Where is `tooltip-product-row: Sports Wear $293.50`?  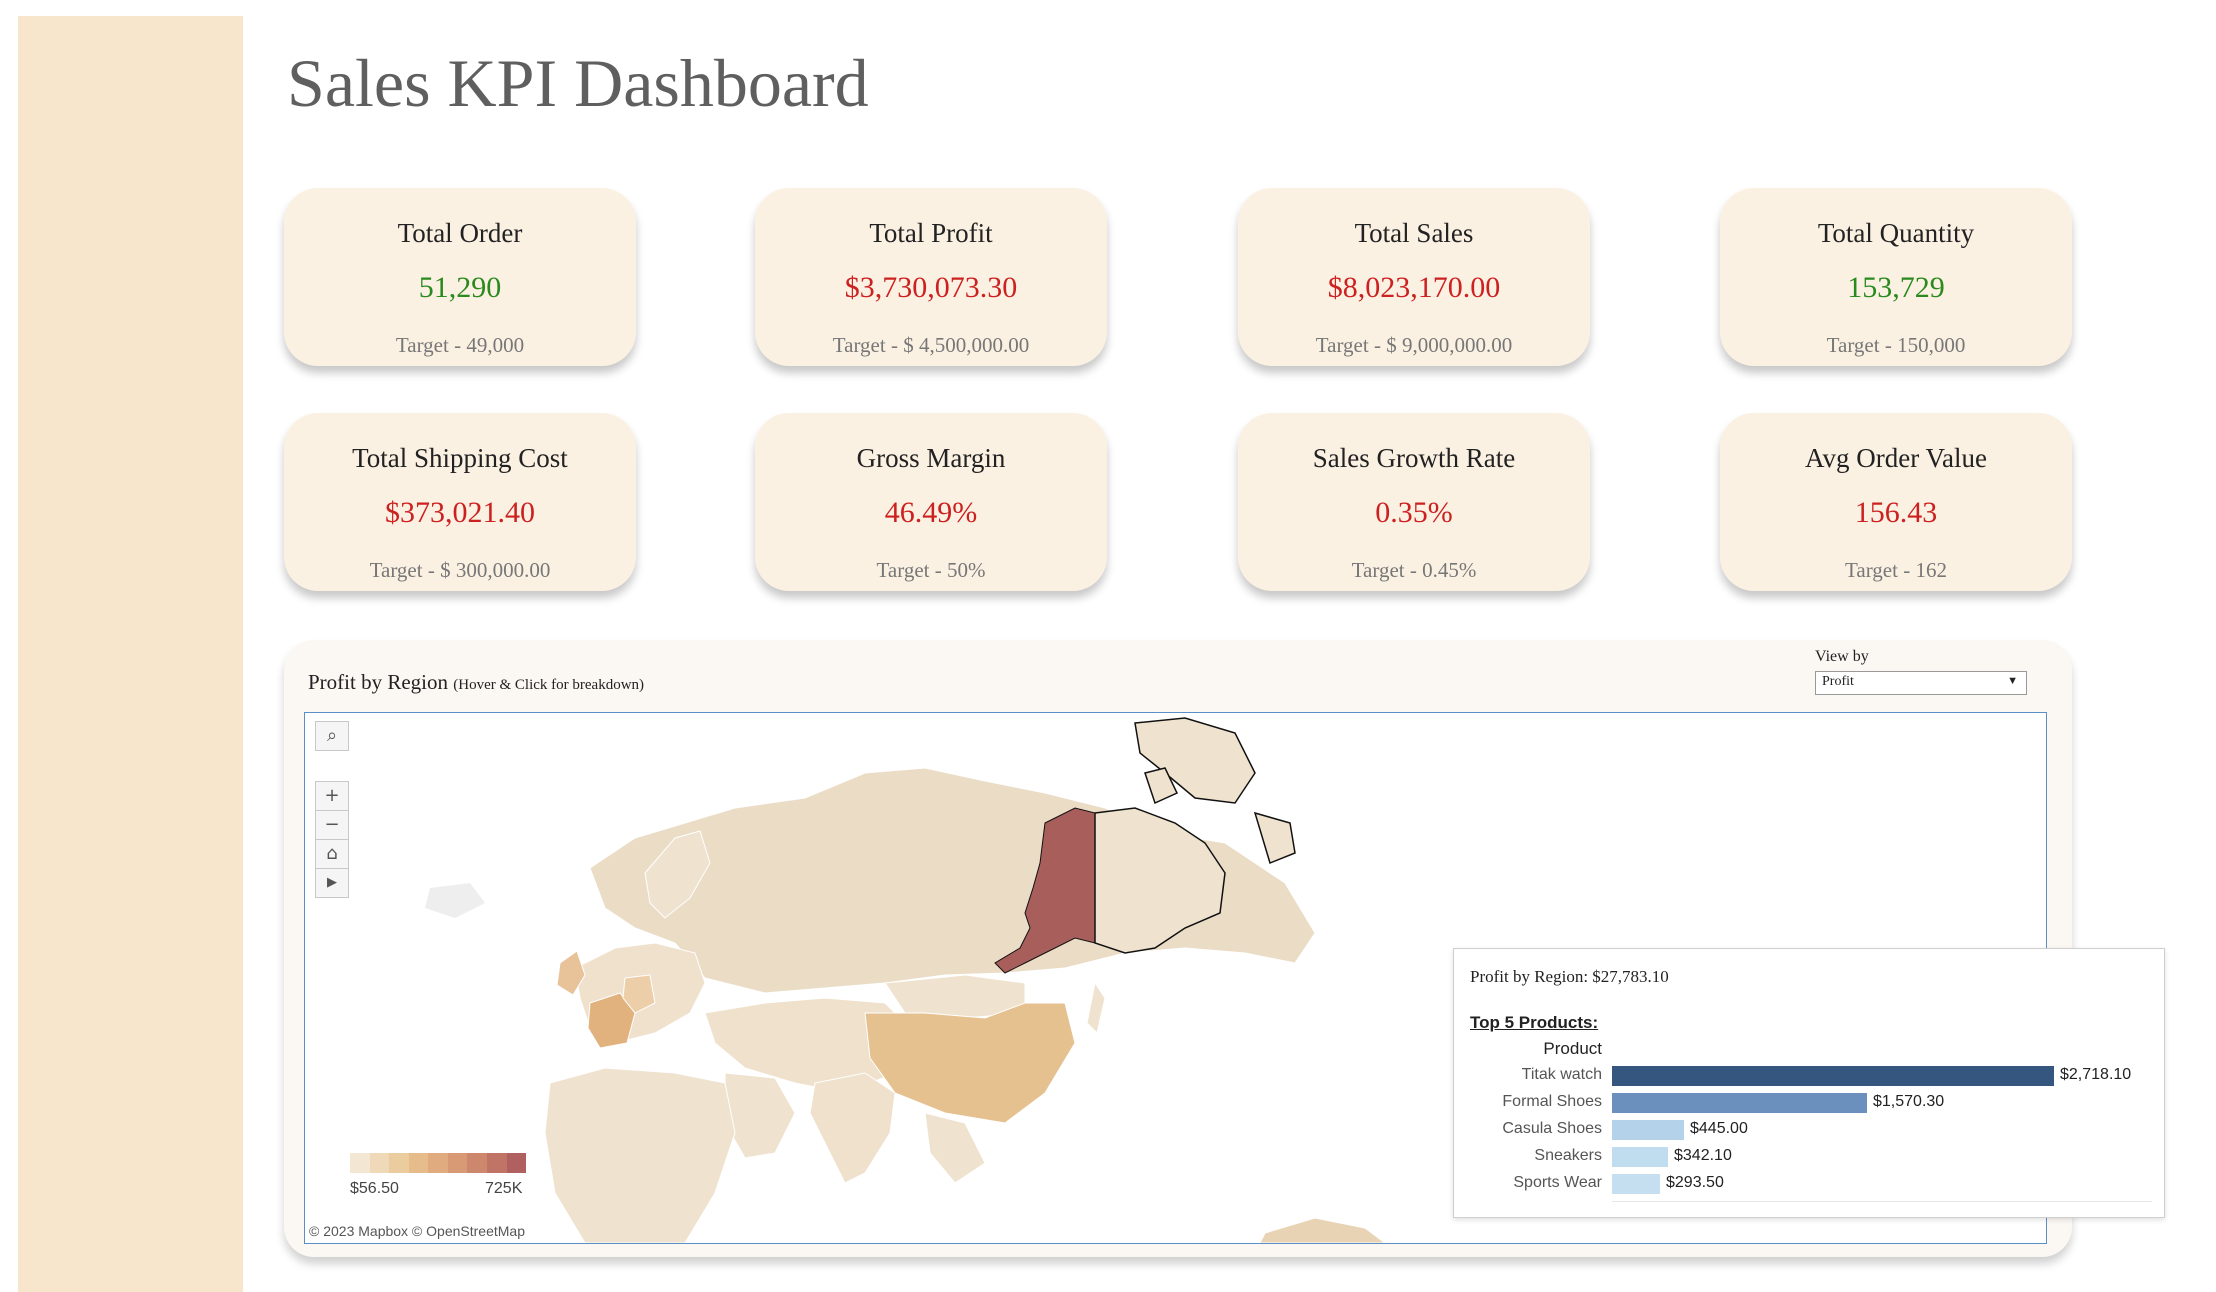 tooltip-product-row: Sports Wear $293.50 is located at coordinates (1804, 1184).